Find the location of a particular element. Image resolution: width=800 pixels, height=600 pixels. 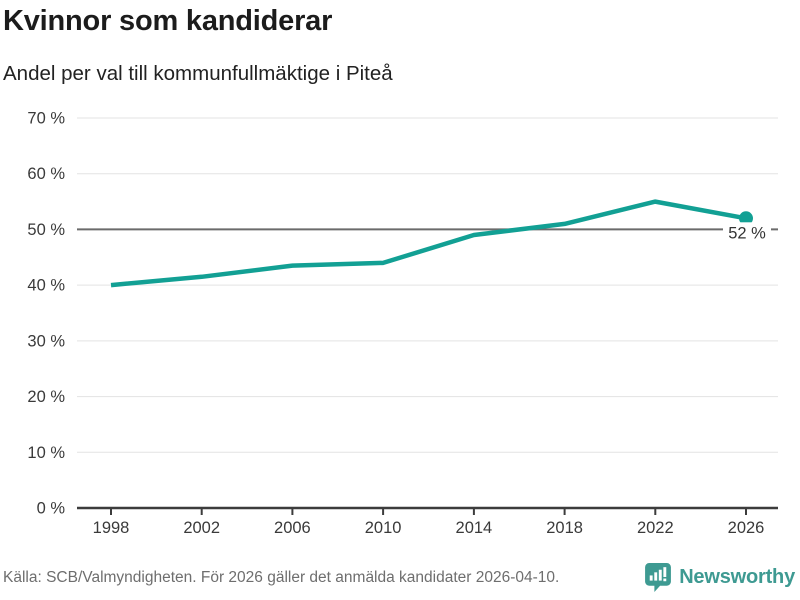

x-tick-label: 1998 is located at coordinates (111, 528).